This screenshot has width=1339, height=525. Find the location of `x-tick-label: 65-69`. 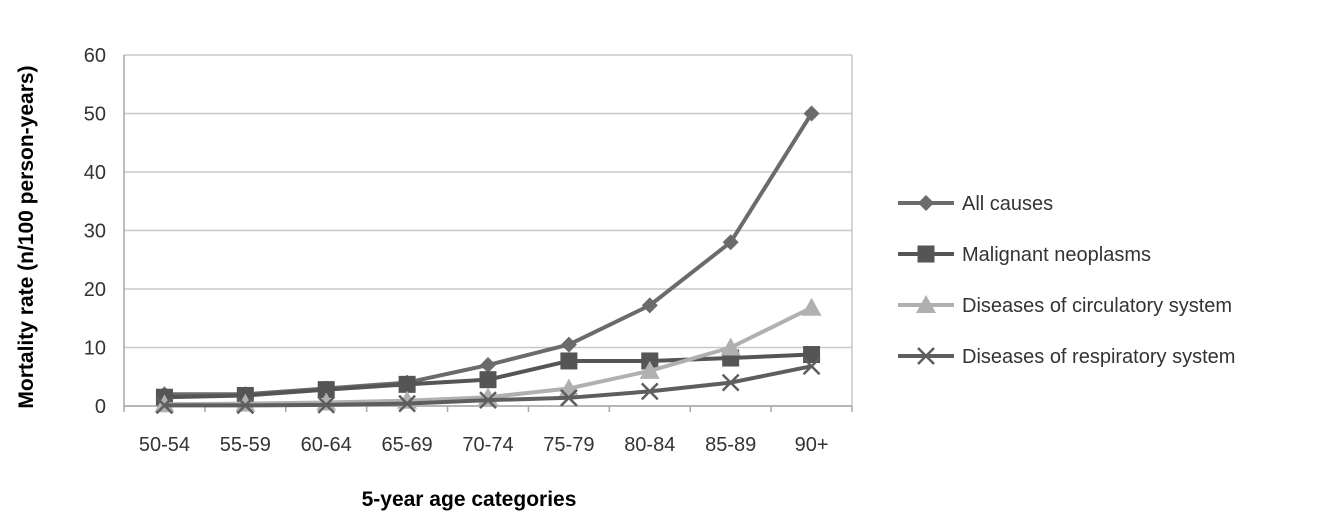

x-tick-label: 65-69 is located at coordinates (407, 445).